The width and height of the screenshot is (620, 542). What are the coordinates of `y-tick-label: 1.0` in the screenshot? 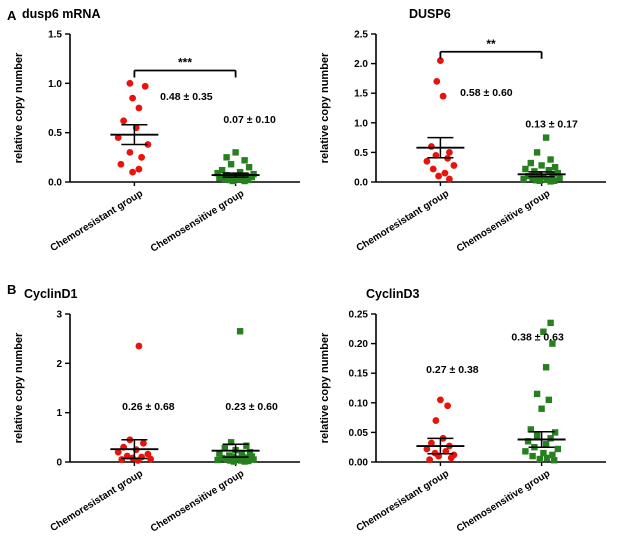 It's located at (55, 84).